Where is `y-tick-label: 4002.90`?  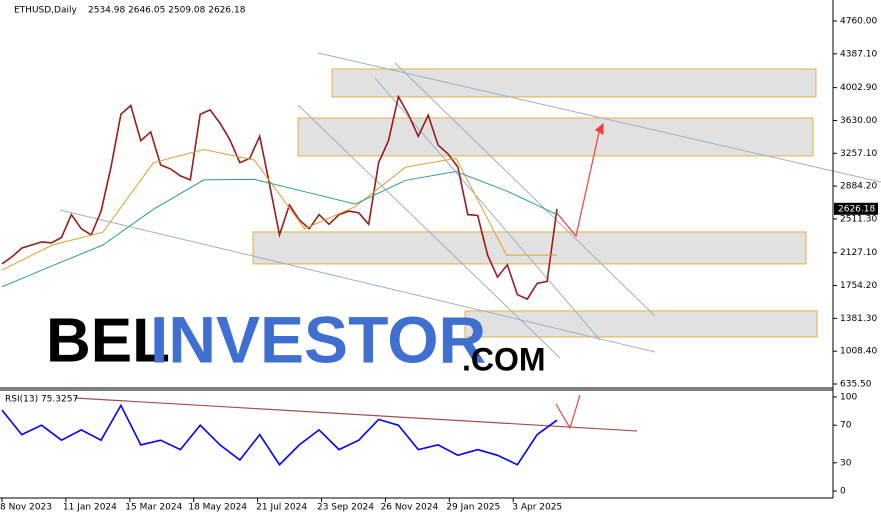
y-tick-label: 4002.90 is located at coordinates (858, 88).